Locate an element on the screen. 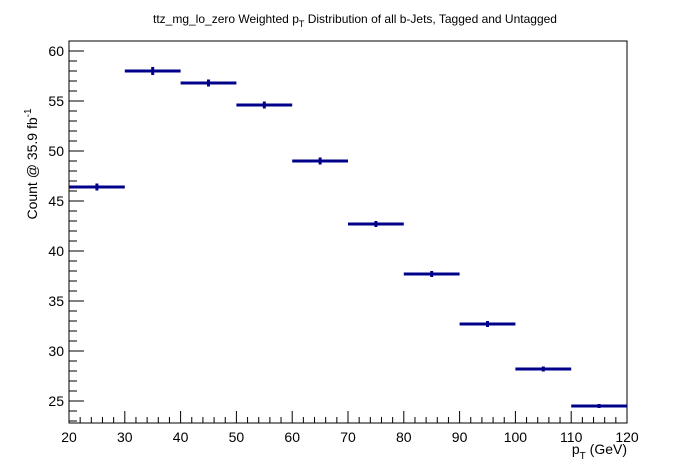 This screenshot has width=696, height=472. x-tick-label: 20 is located at coordinates (69, 437).